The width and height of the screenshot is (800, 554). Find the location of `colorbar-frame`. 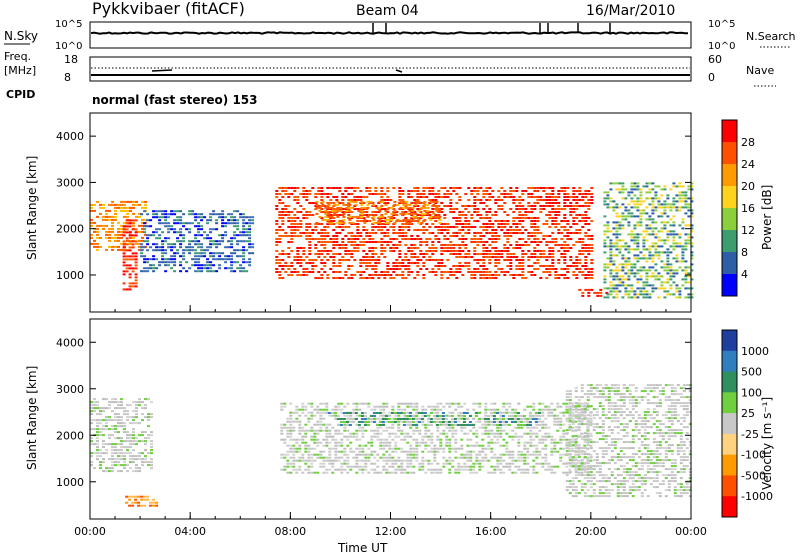

colorbar-frame is located at coordinates (729, 208).